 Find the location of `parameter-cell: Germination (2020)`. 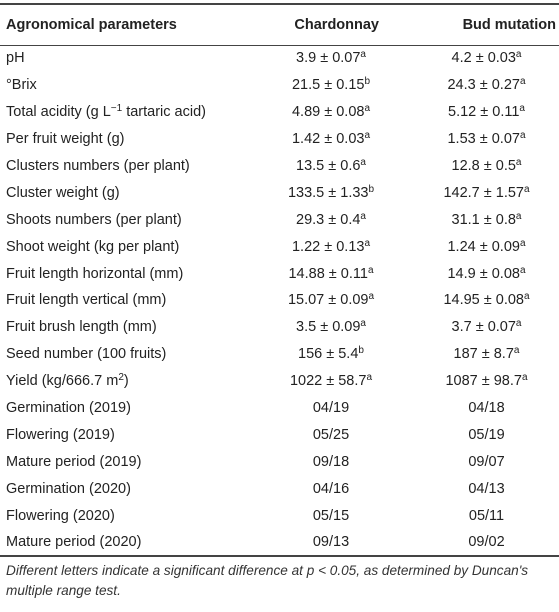

parameter-cell: Germination (2020) is located at coordinates (124, 488).